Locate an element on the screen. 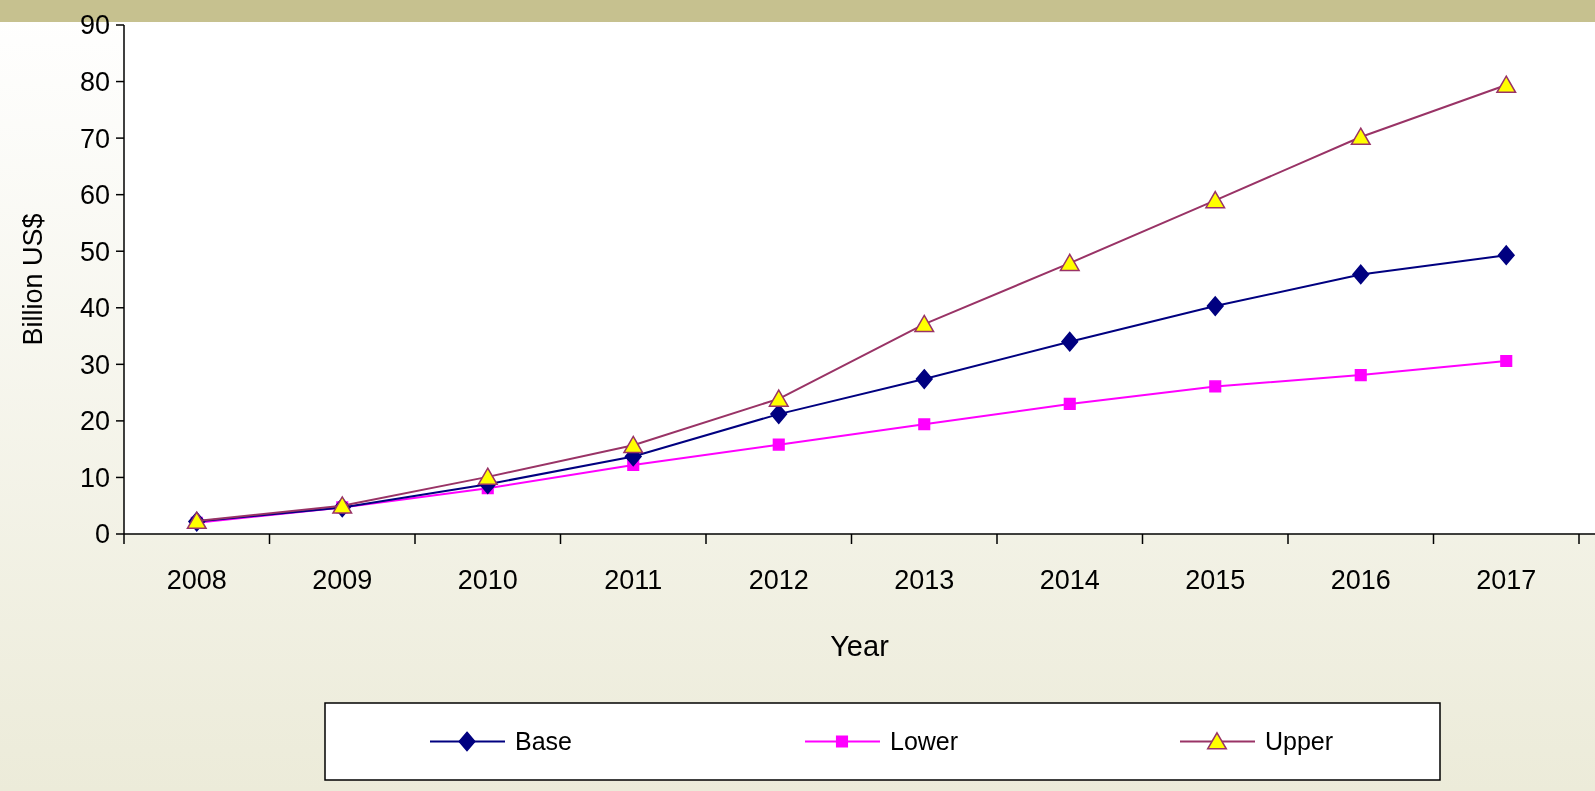 The width and height of the screenshot is (1595, 791). x-tick-label: 2011 is located at coordinates (633, 580).